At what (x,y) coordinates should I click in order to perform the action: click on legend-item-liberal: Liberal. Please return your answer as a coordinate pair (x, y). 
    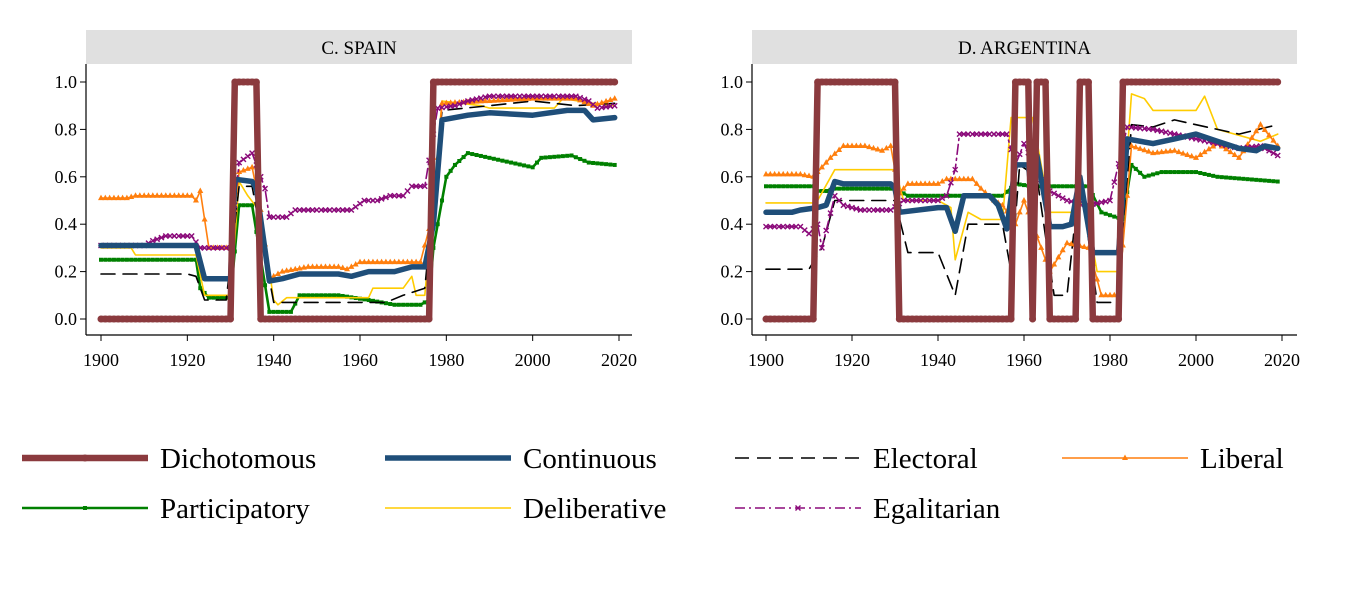
    Looking at the image, I should click on (1173, 459).